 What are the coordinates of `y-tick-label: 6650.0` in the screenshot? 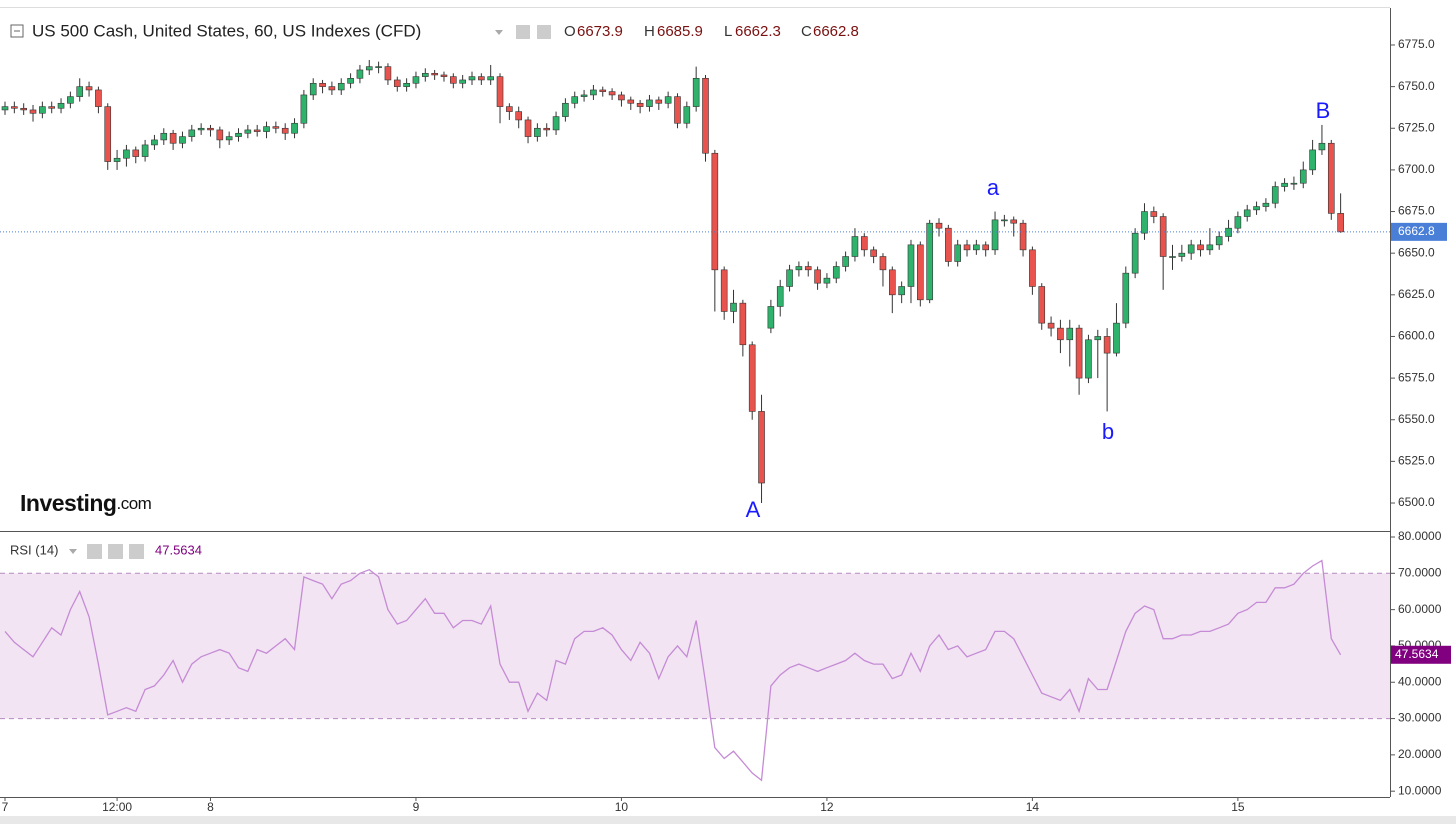 It's located at (1416, 252).